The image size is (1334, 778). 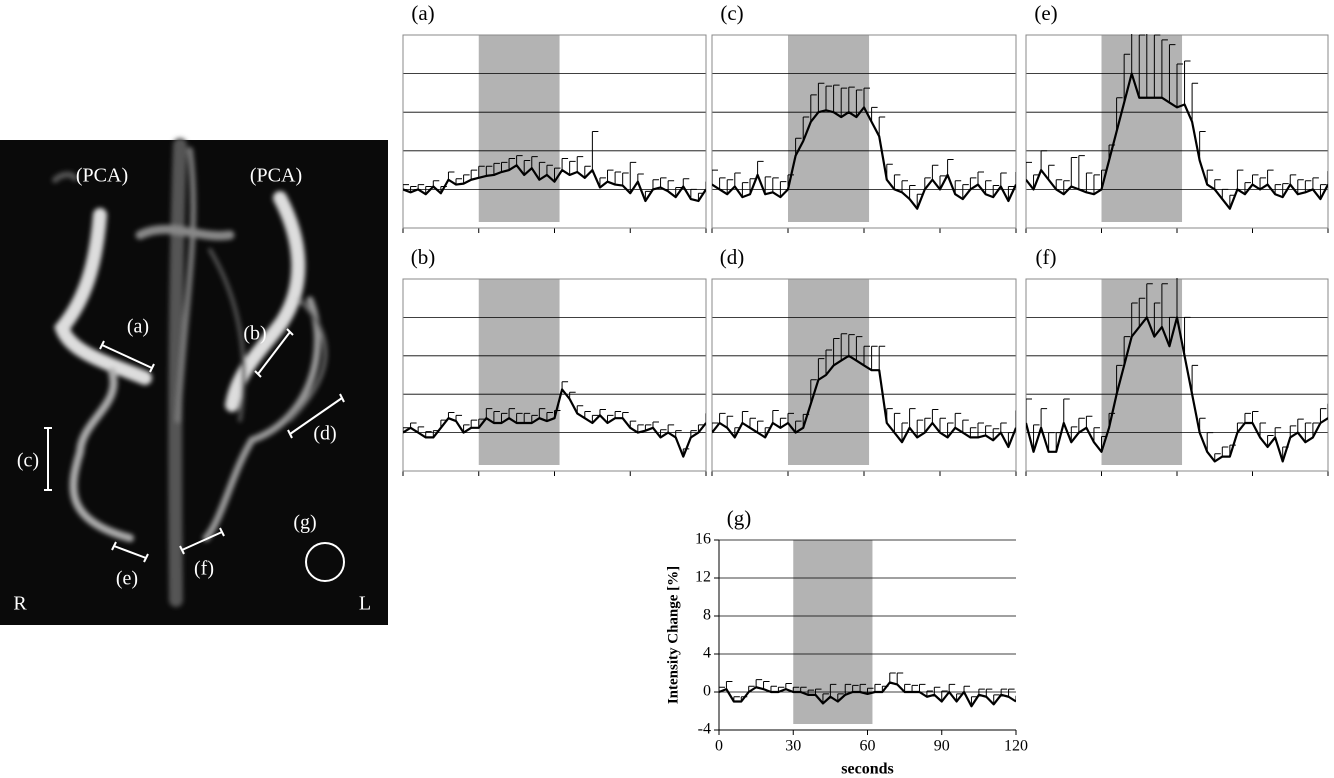 I want to click on x-tick-label: 0, so click(x=719, y=746).